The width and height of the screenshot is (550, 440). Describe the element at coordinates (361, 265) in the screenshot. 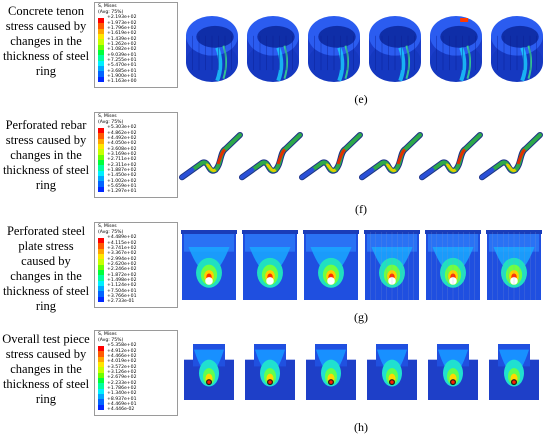

I see `fe-model-row-g` at that location.